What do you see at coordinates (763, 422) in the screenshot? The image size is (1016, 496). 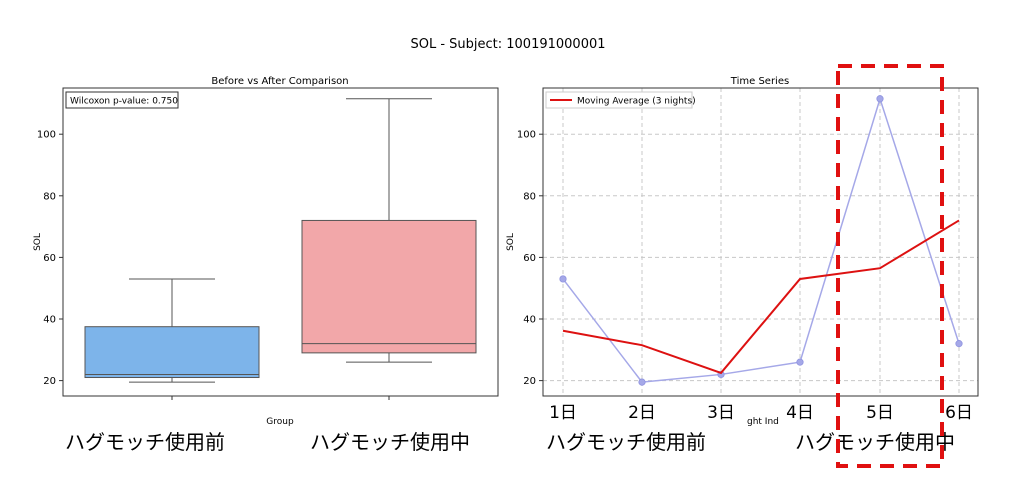 I see `timeseries-xlabel-fragment: ght Ind` at bounding box center [763, 422].